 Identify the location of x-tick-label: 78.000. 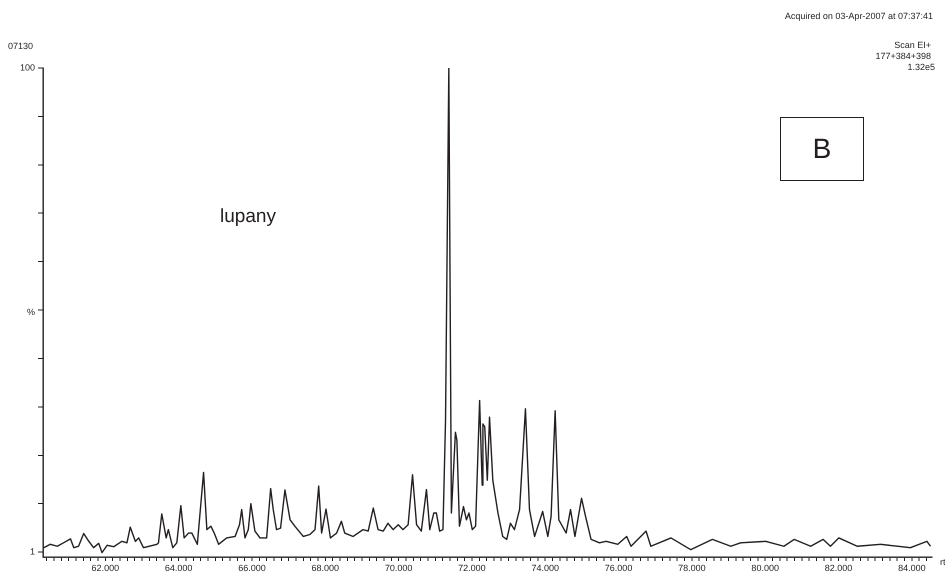
(692, 567).